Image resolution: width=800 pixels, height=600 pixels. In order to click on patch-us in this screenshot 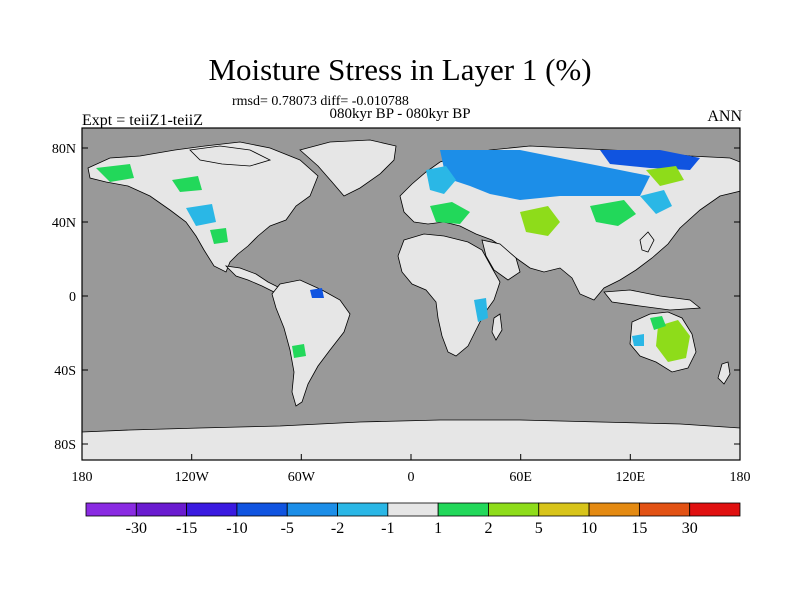, I will do `click(219, 236)`.